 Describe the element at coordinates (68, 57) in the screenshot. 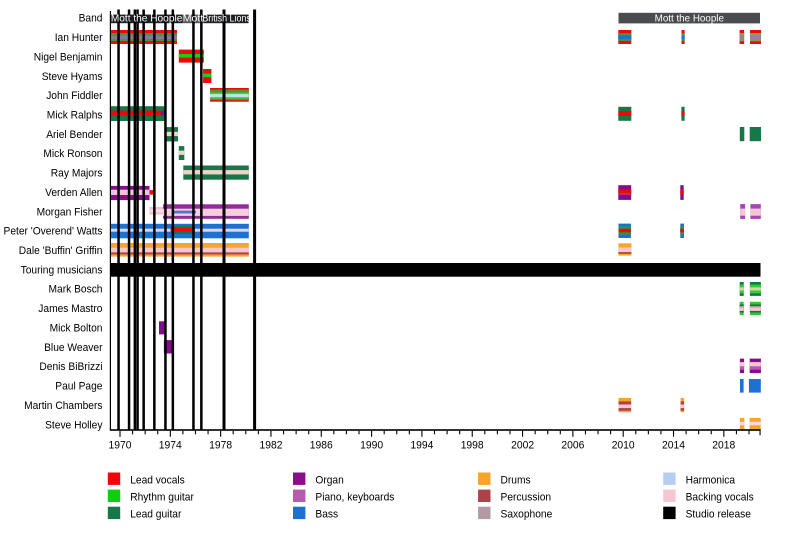

I see `svg-text: Nigel Benjamin` at that location.